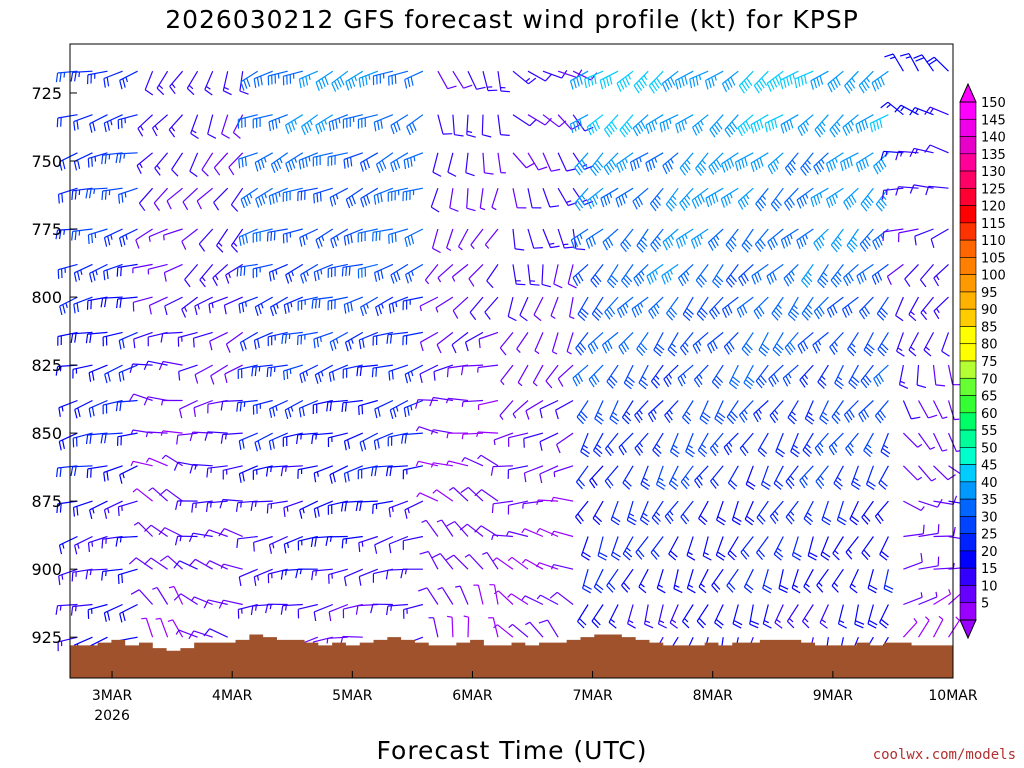 The image size is (1024, 768). What do you see at coordinates (989, 483) in the screenshot?
I see `colorbar-label: 40` at bounding box center [989, 483].